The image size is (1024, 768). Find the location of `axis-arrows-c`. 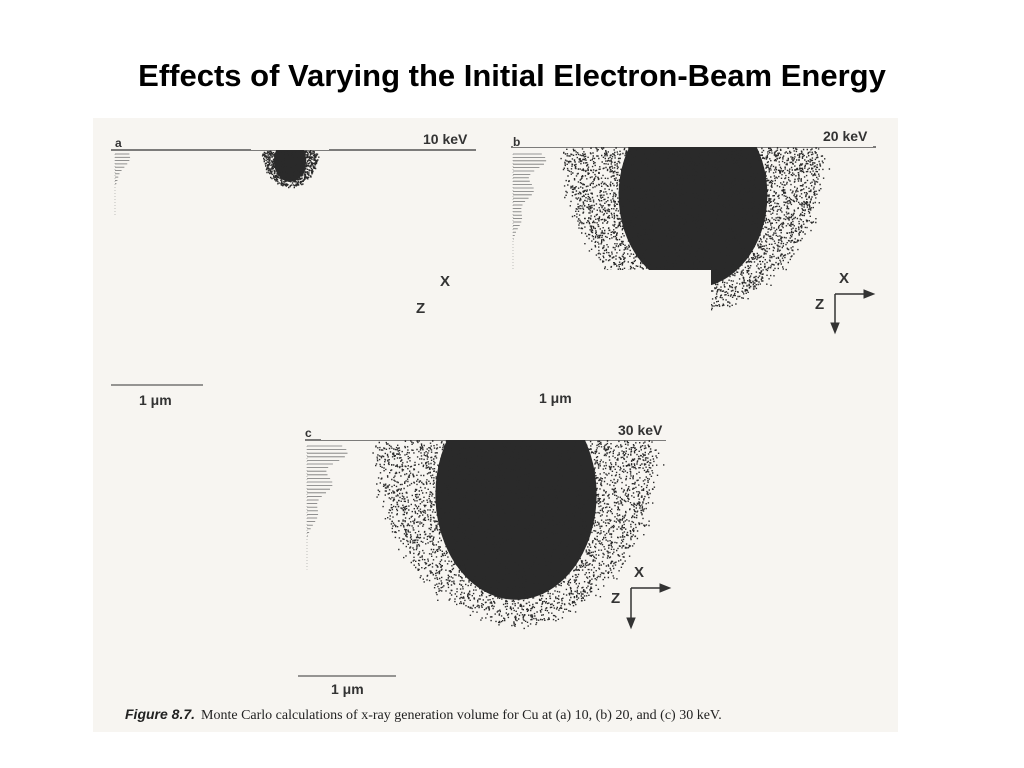

axis-arrows-c is located at coordinates (649, 606).